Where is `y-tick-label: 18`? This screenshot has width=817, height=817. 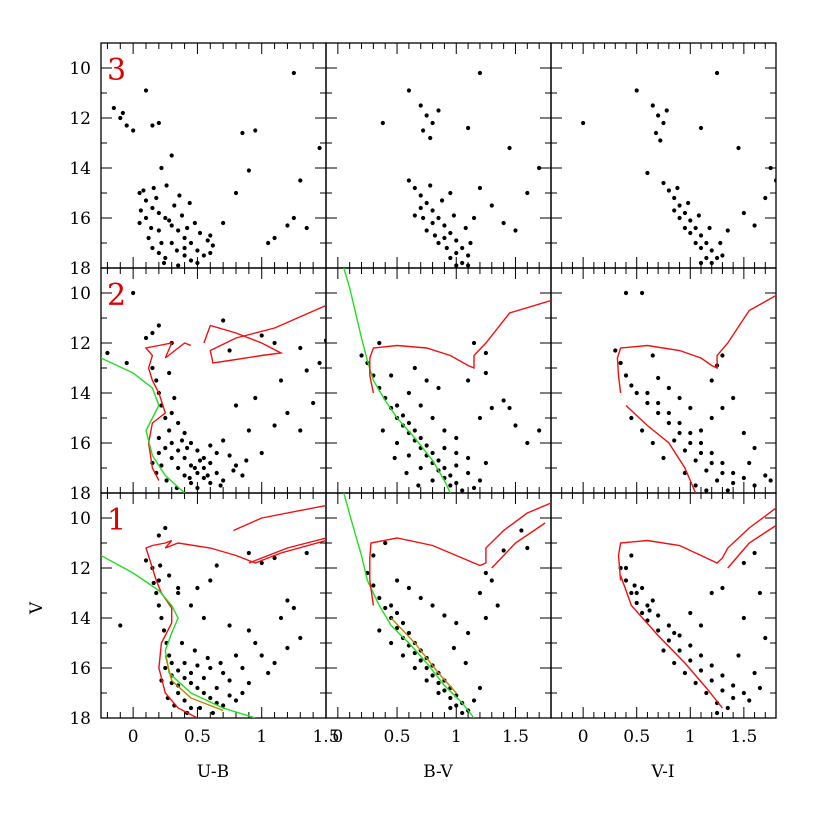 y-tick-label: 18 is located at coordinates (80, 494).